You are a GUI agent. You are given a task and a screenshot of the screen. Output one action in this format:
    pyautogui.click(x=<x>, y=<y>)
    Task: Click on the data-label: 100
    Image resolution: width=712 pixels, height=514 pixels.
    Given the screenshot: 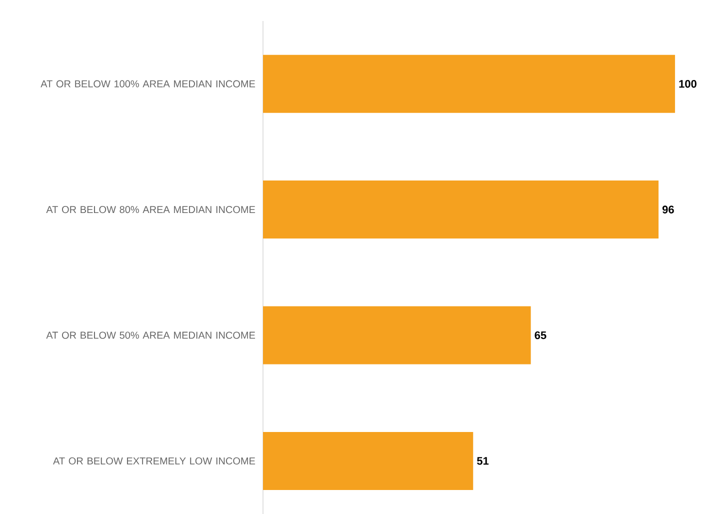 What is the action you would take?
    pyautogui.click(x=687, y=84)
    